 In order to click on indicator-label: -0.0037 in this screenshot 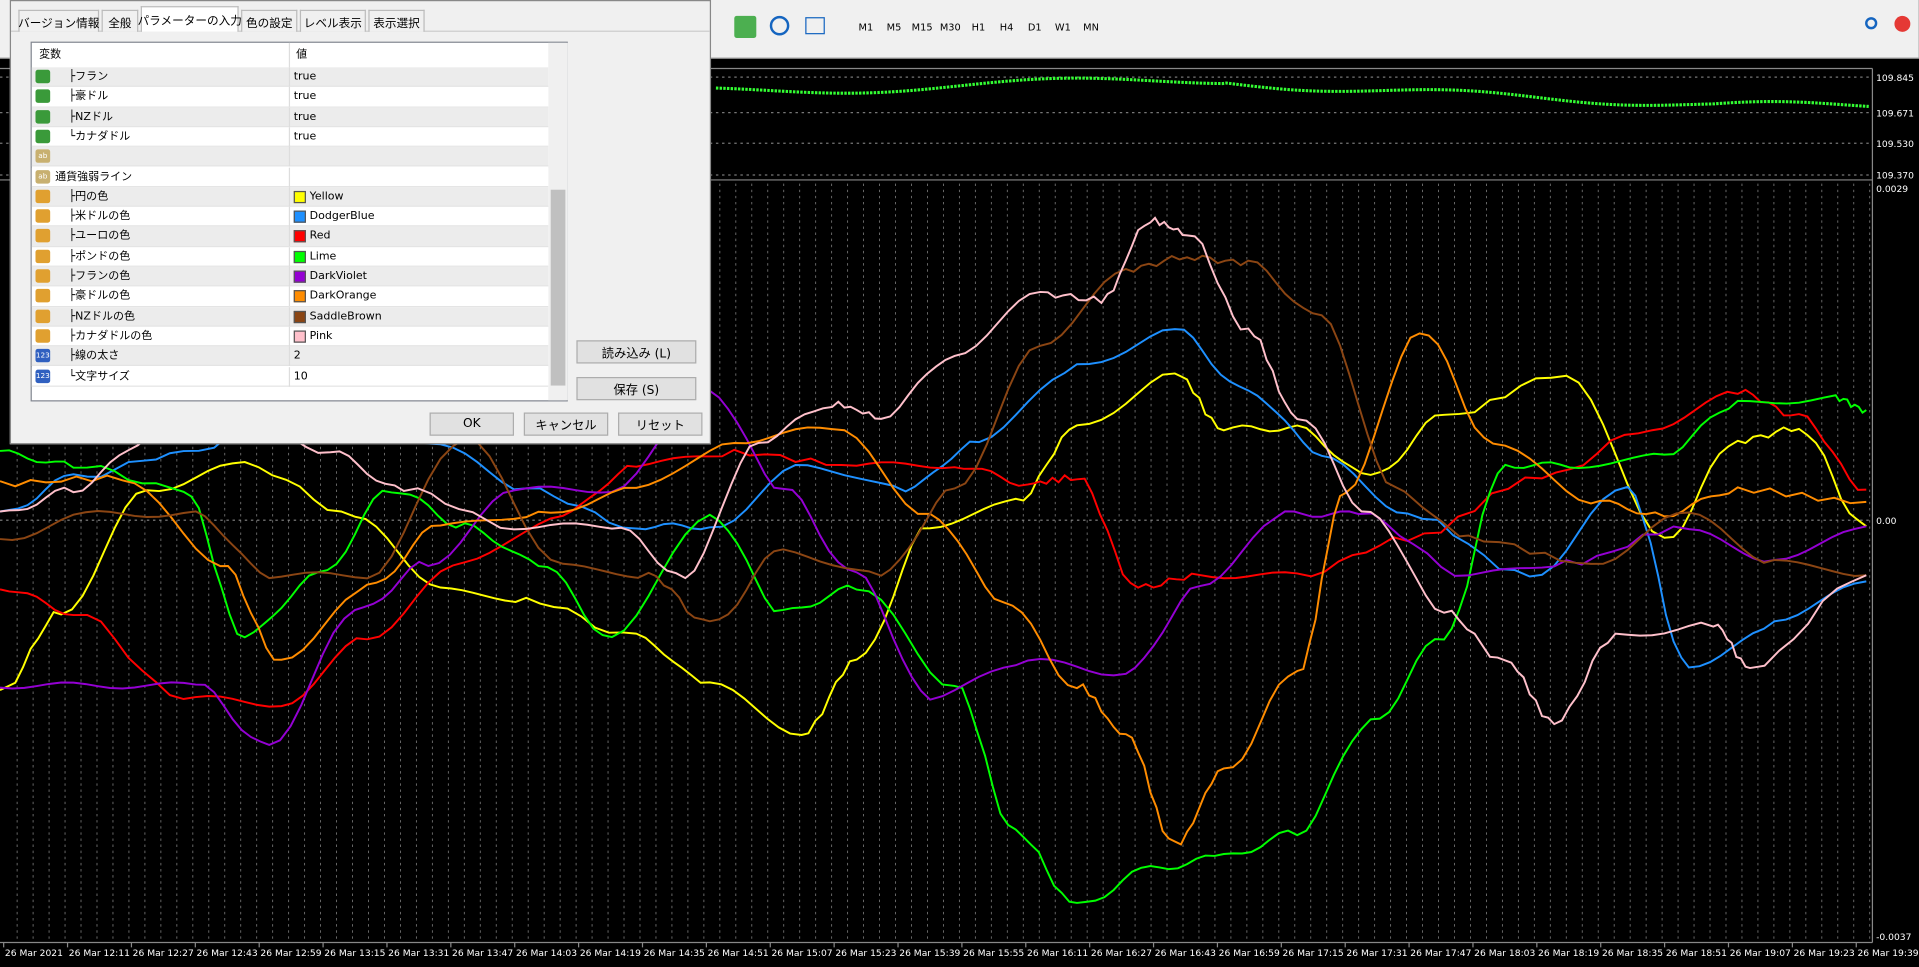, I will do `click(1894, 937)`.